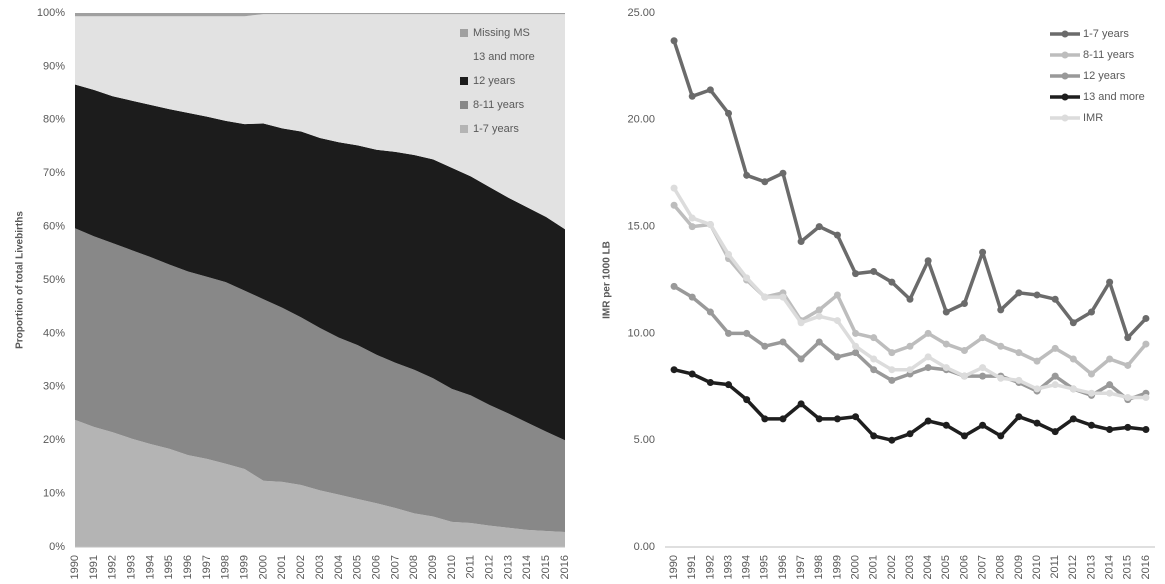  What do you see at coordinates (874, 567) in the screenshot?
I see `x-tick-label: 2001` at bounding box center [874, 567].